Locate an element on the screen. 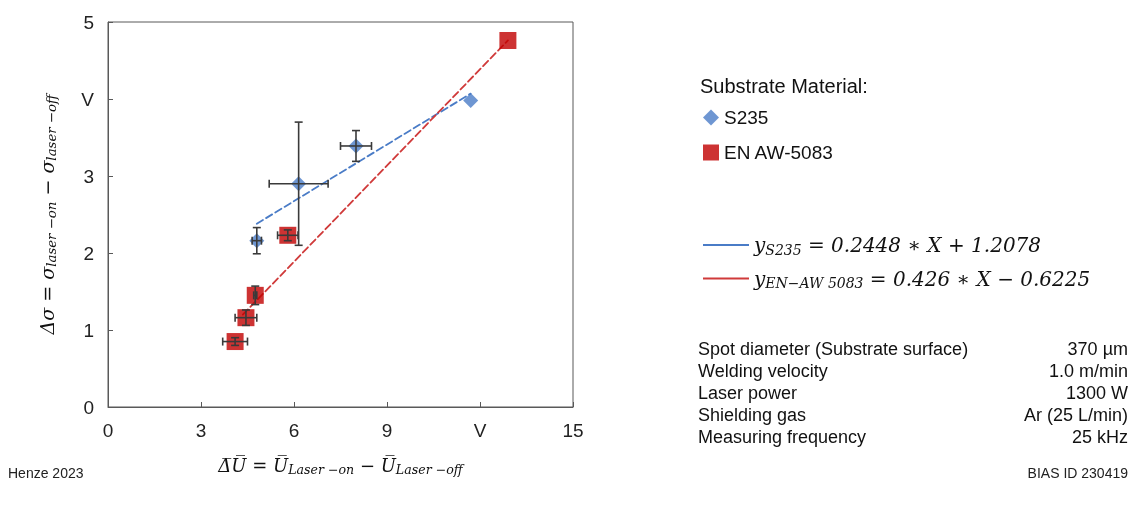 This screenshot has width=1148, height=507. x-tick-label: 0 is located at coordinates (108, 430).